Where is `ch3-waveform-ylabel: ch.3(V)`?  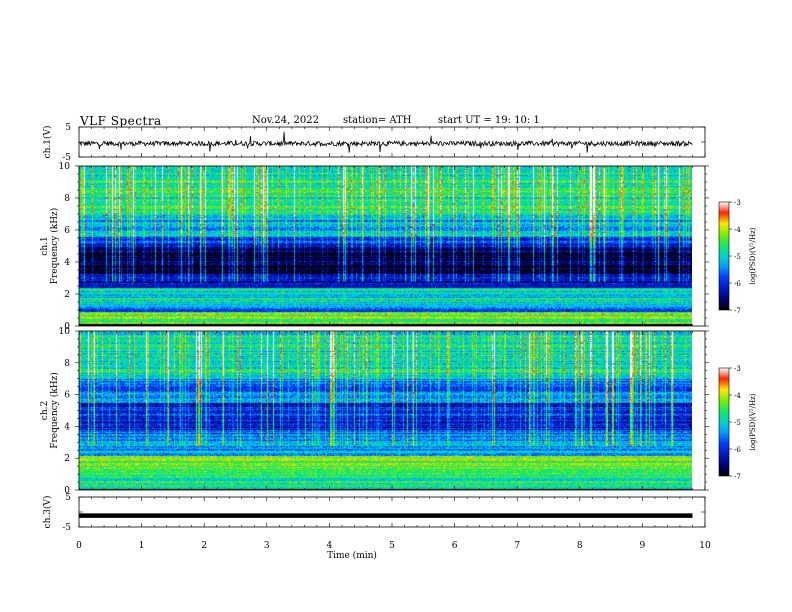 ch3-waveform-ylabel: ch.3(V) is located at coordinates (47, 512).